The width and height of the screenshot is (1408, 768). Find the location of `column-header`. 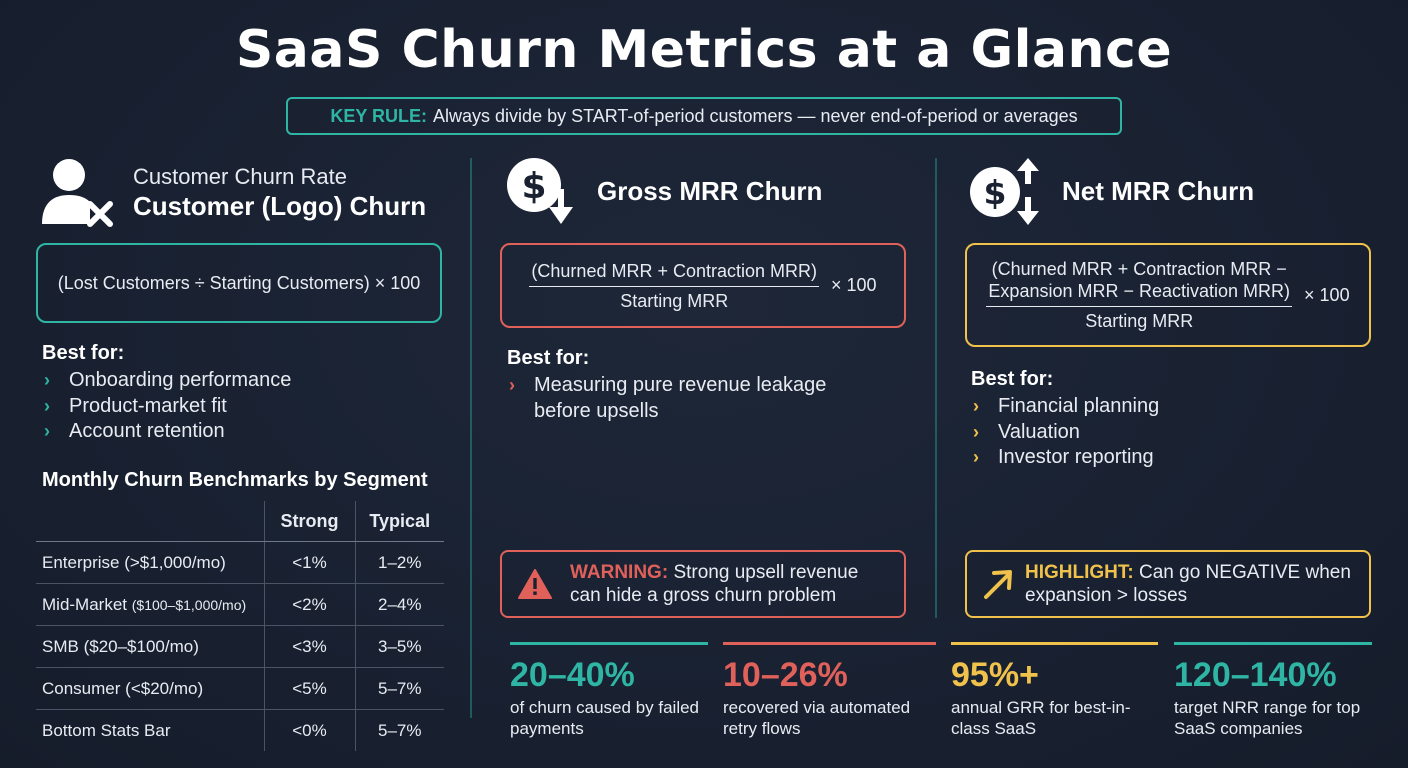

column-header is located at coordinates (150, 521).